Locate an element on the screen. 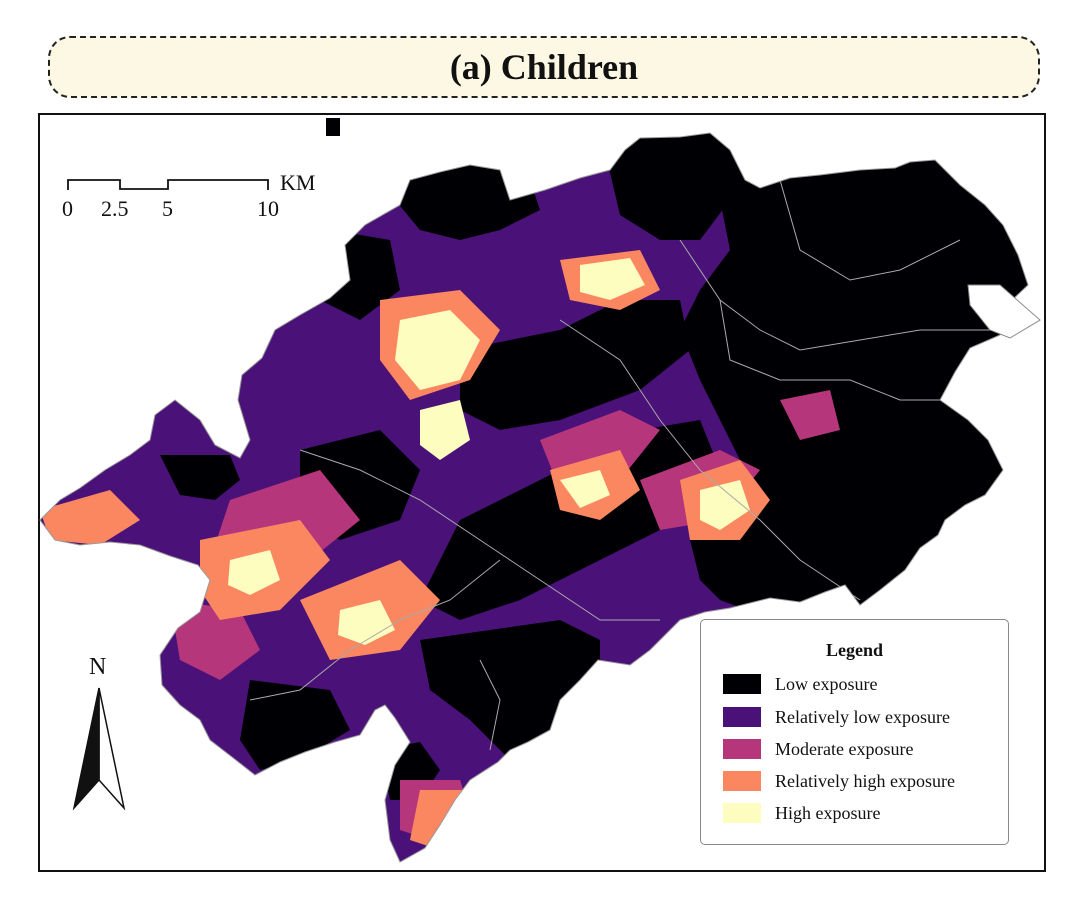 This screenshot has width=1080, height=909. north-arrow-icon is located at coordinates (99, 749).